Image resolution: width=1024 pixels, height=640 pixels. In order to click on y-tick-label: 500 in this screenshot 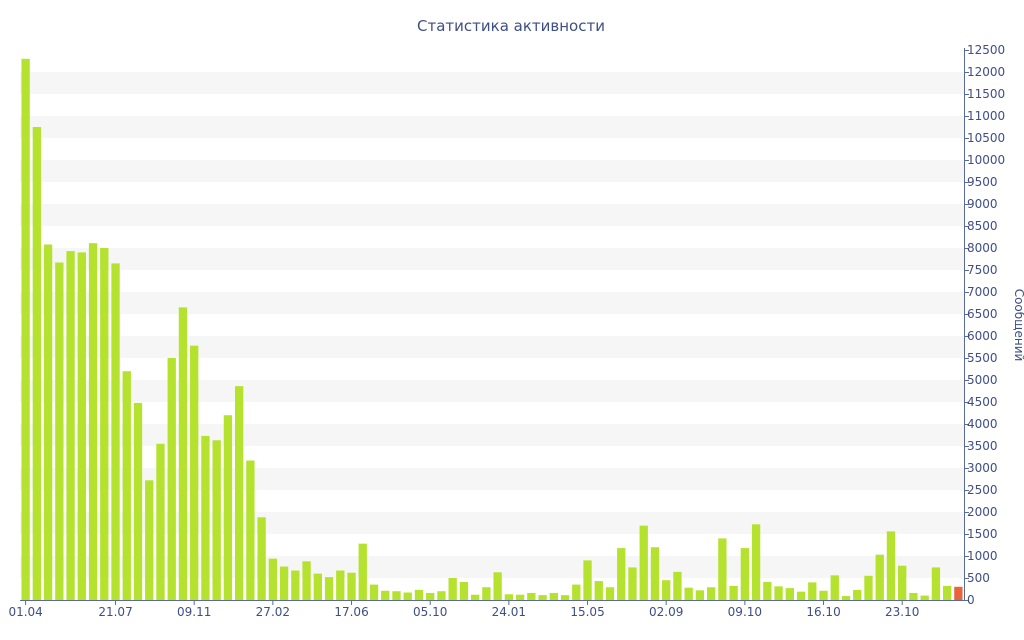, I will do `click(978, 578)`.